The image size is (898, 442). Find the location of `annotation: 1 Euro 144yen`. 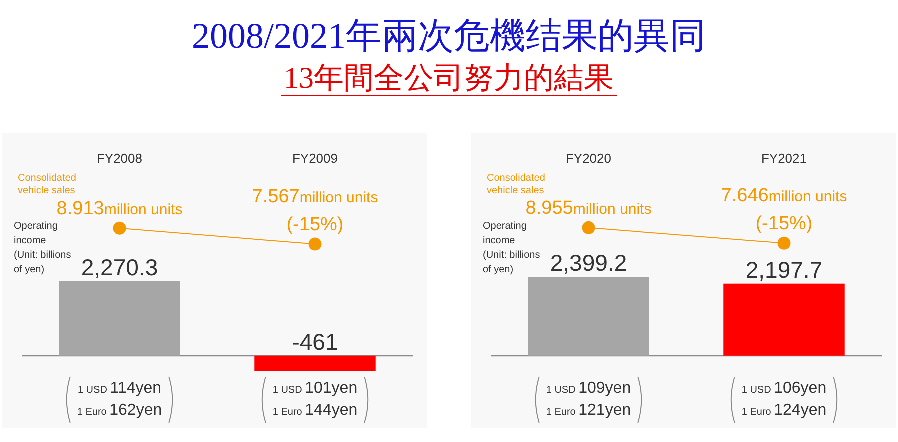

annotation: 1 Euro 144yen is located at coordinates (315, 410).